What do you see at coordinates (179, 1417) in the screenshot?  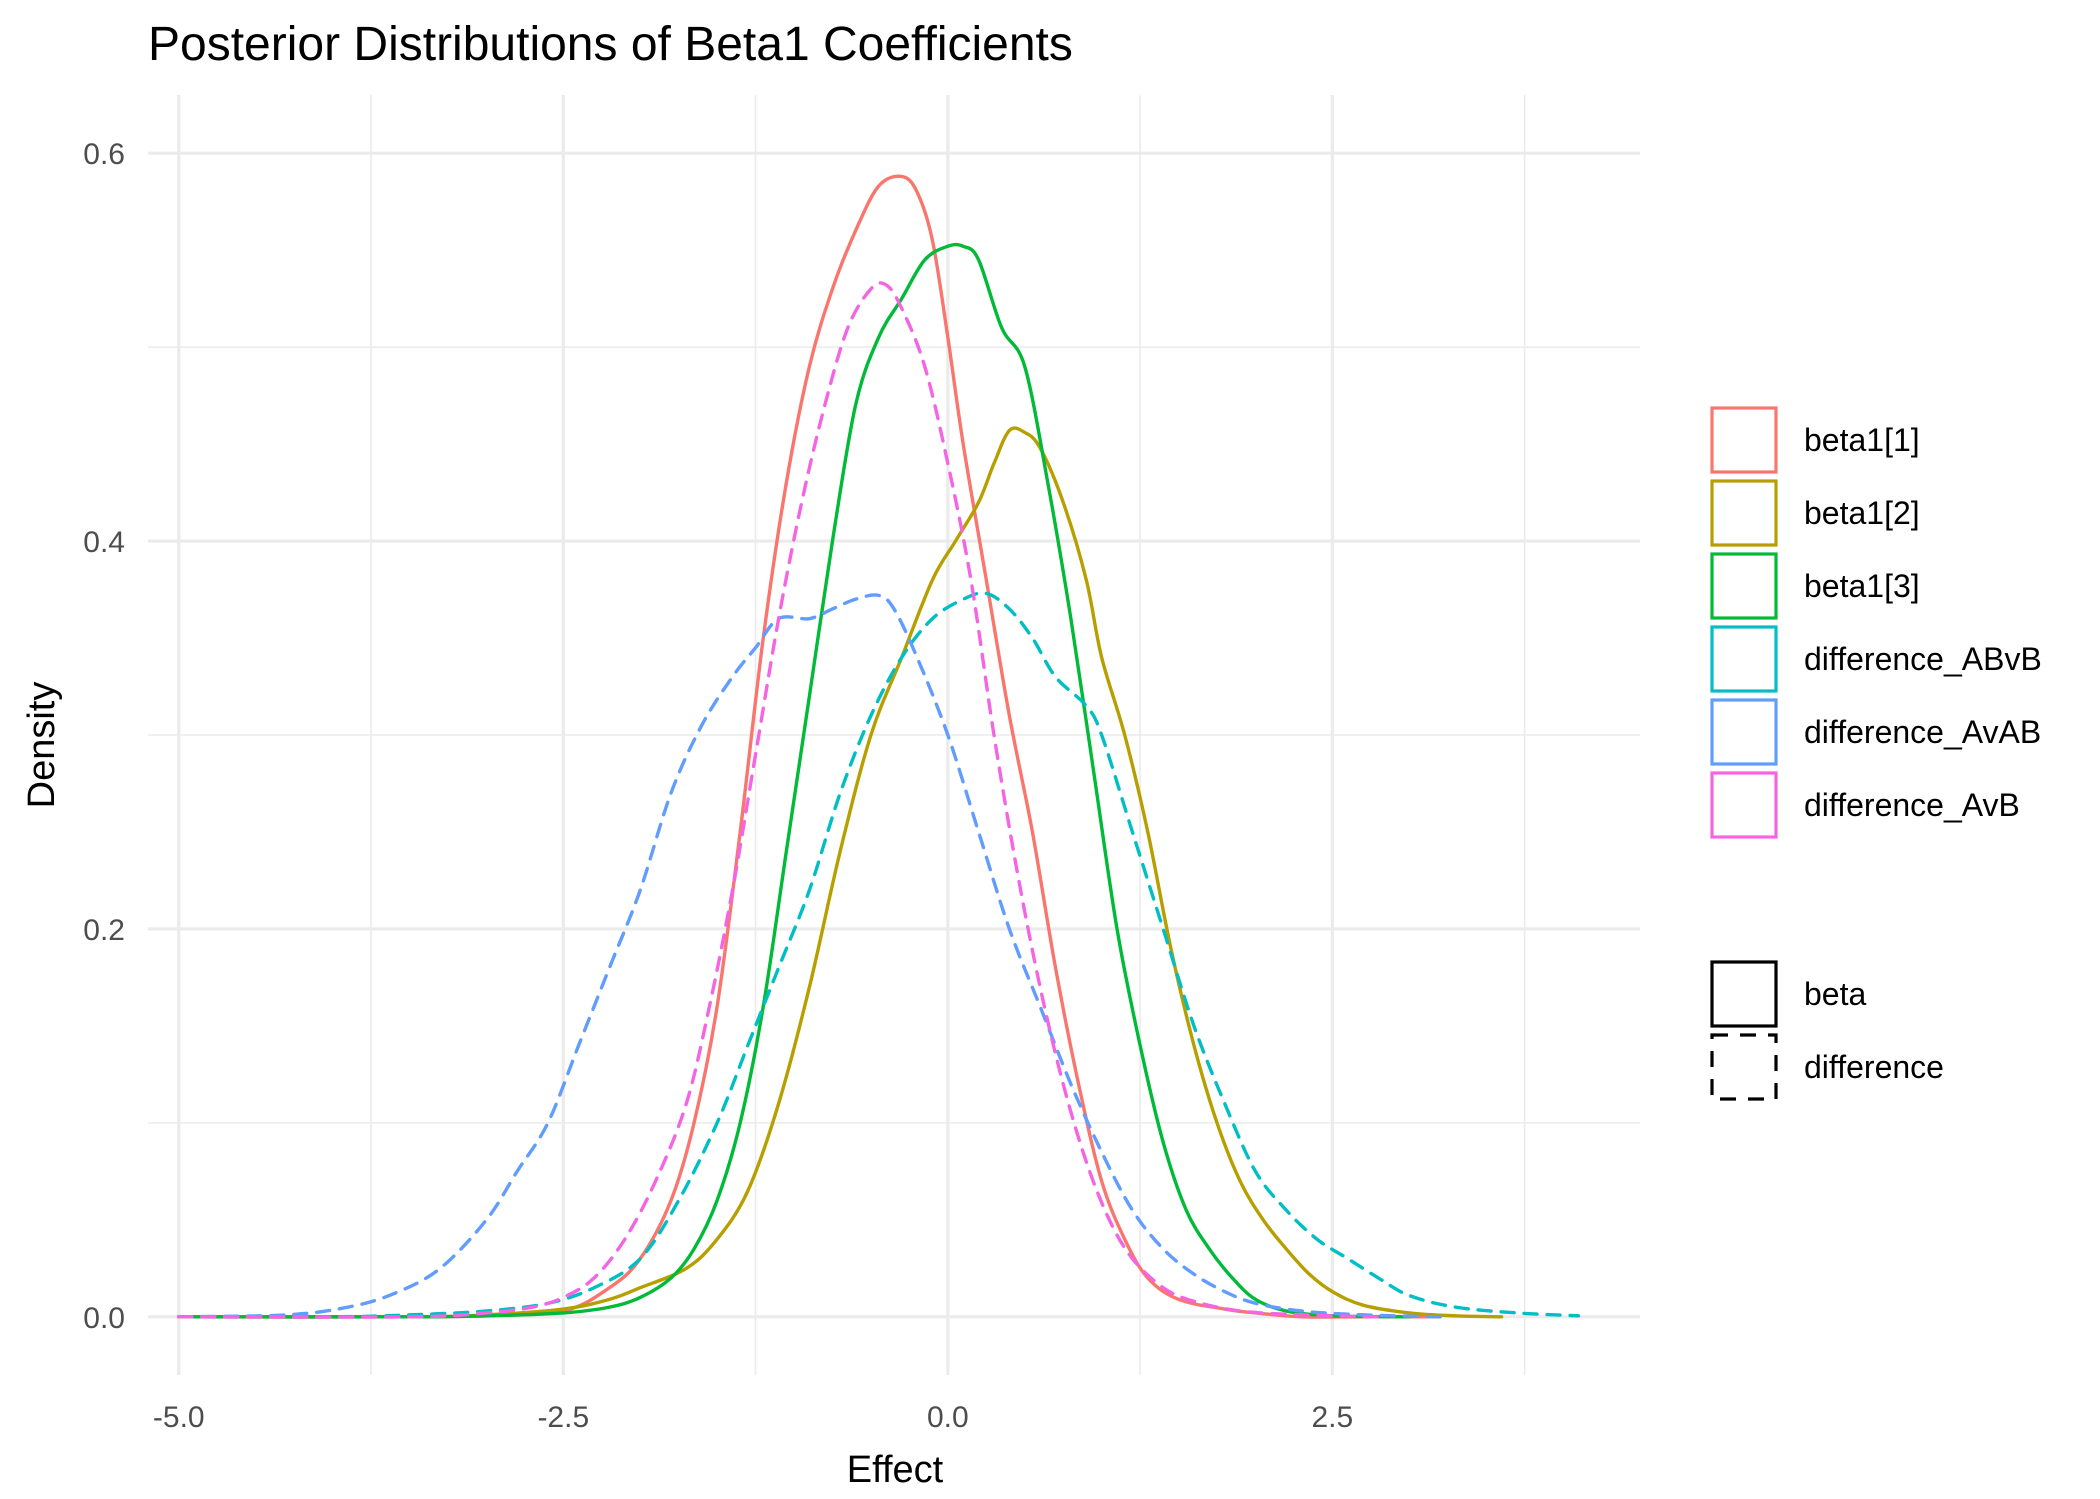 I see `x-tick-label: -5.0` at bounding box center [179, 1417].